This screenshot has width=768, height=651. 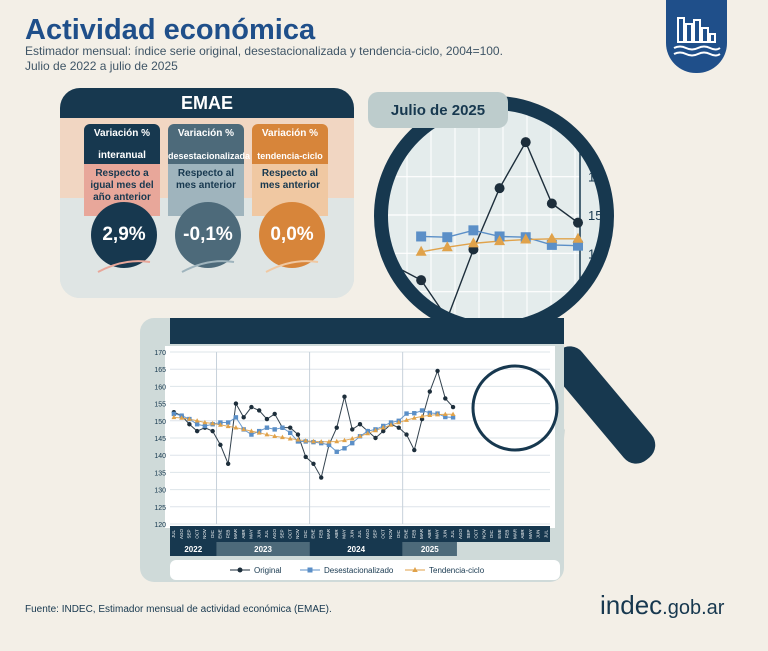 I want to click on year-label: 2023, so click(x=263, y=549).